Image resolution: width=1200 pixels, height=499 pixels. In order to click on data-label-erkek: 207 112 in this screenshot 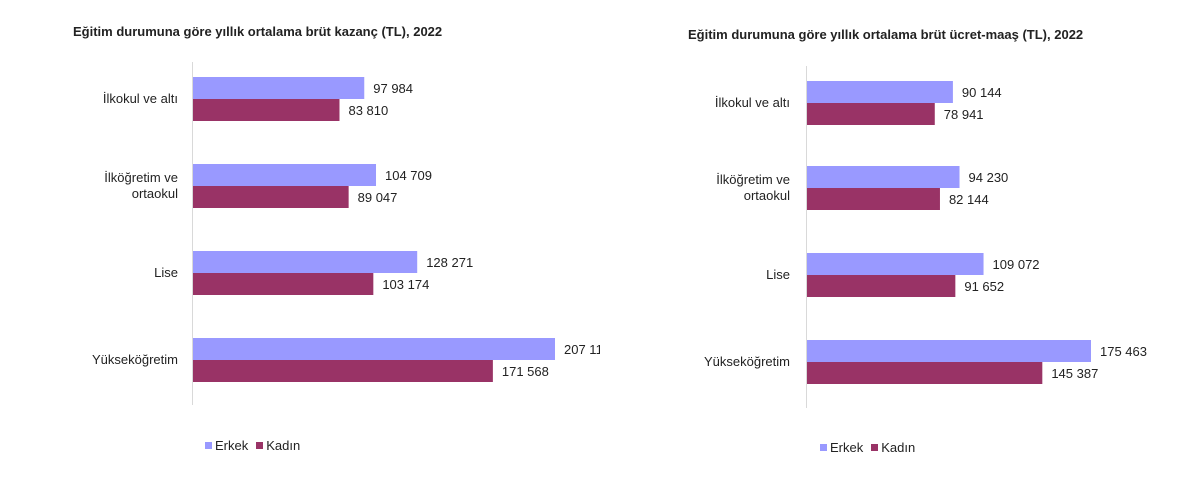, I will do `click(582, 349)`.